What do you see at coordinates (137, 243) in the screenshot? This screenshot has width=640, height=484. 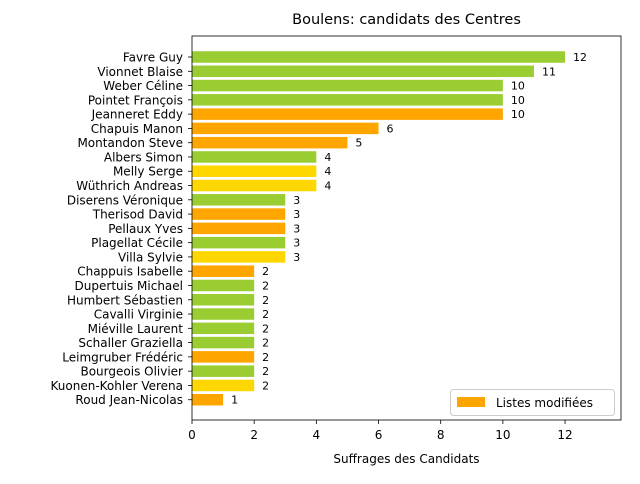 I see `y-tick-label: Plagellat Cécile` at bounding box center [137, 243].